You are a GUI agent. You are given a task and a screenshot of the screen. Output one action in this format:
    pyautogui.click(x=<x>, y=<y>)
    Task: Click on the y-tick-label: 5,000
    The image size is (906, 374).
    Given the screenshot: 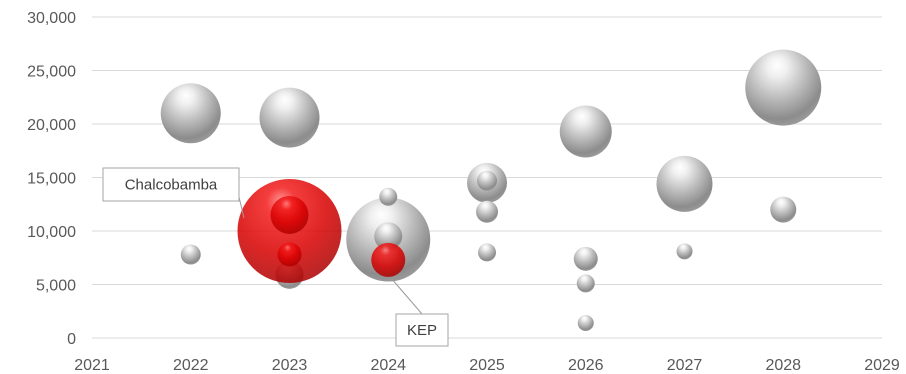 What is the action you would take?
    pyautogui.click(x=56, y=286)
    